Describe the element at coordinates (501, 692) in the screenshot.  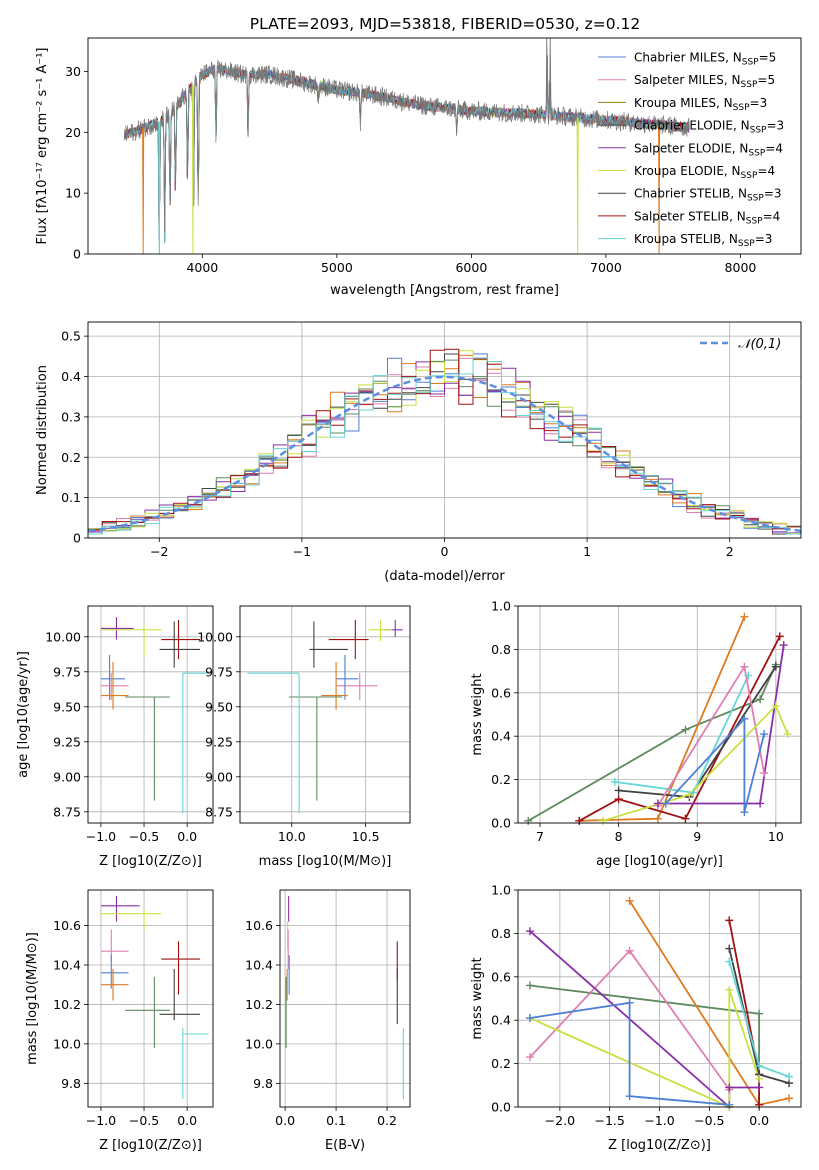
I see `y-tick-label: 0.6` at that location.